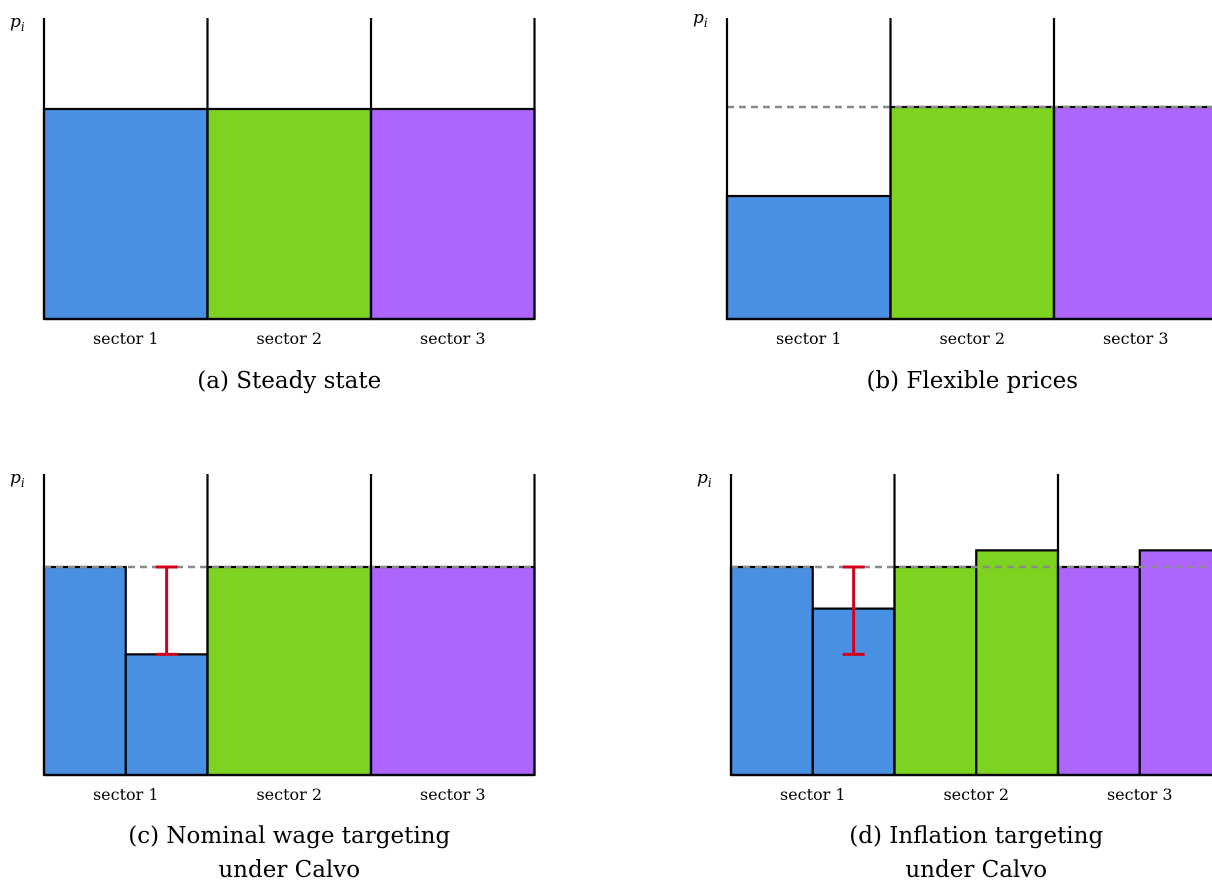 The width and height of the screenshot is (1212, 885). Describe the element at coordinates (289, 381) in the screenshot. I see `panel-caption: (a) Steady state` at that location.